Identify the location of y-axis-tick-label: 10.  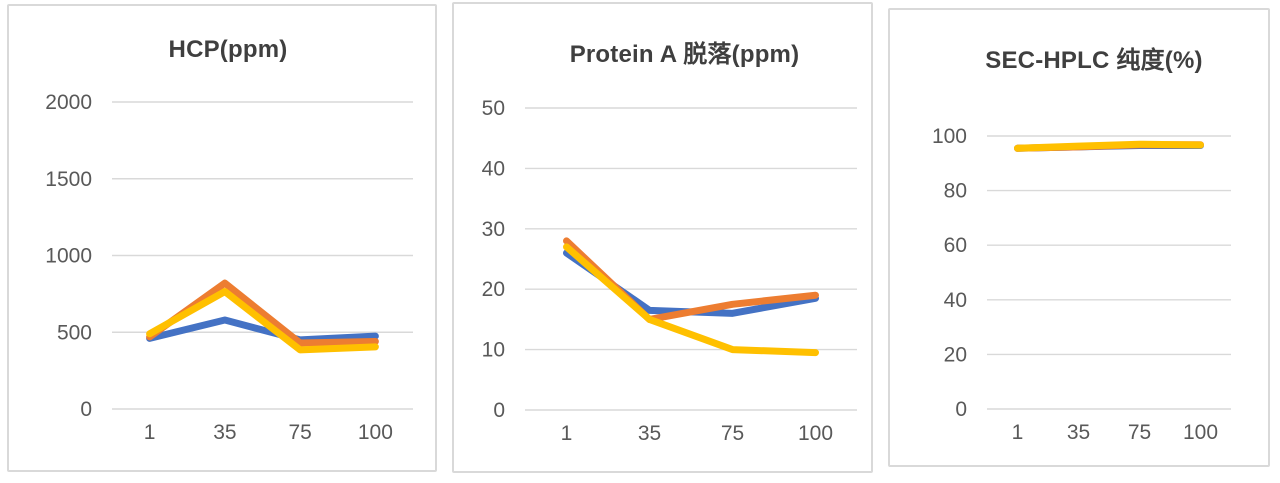
(493, 350).